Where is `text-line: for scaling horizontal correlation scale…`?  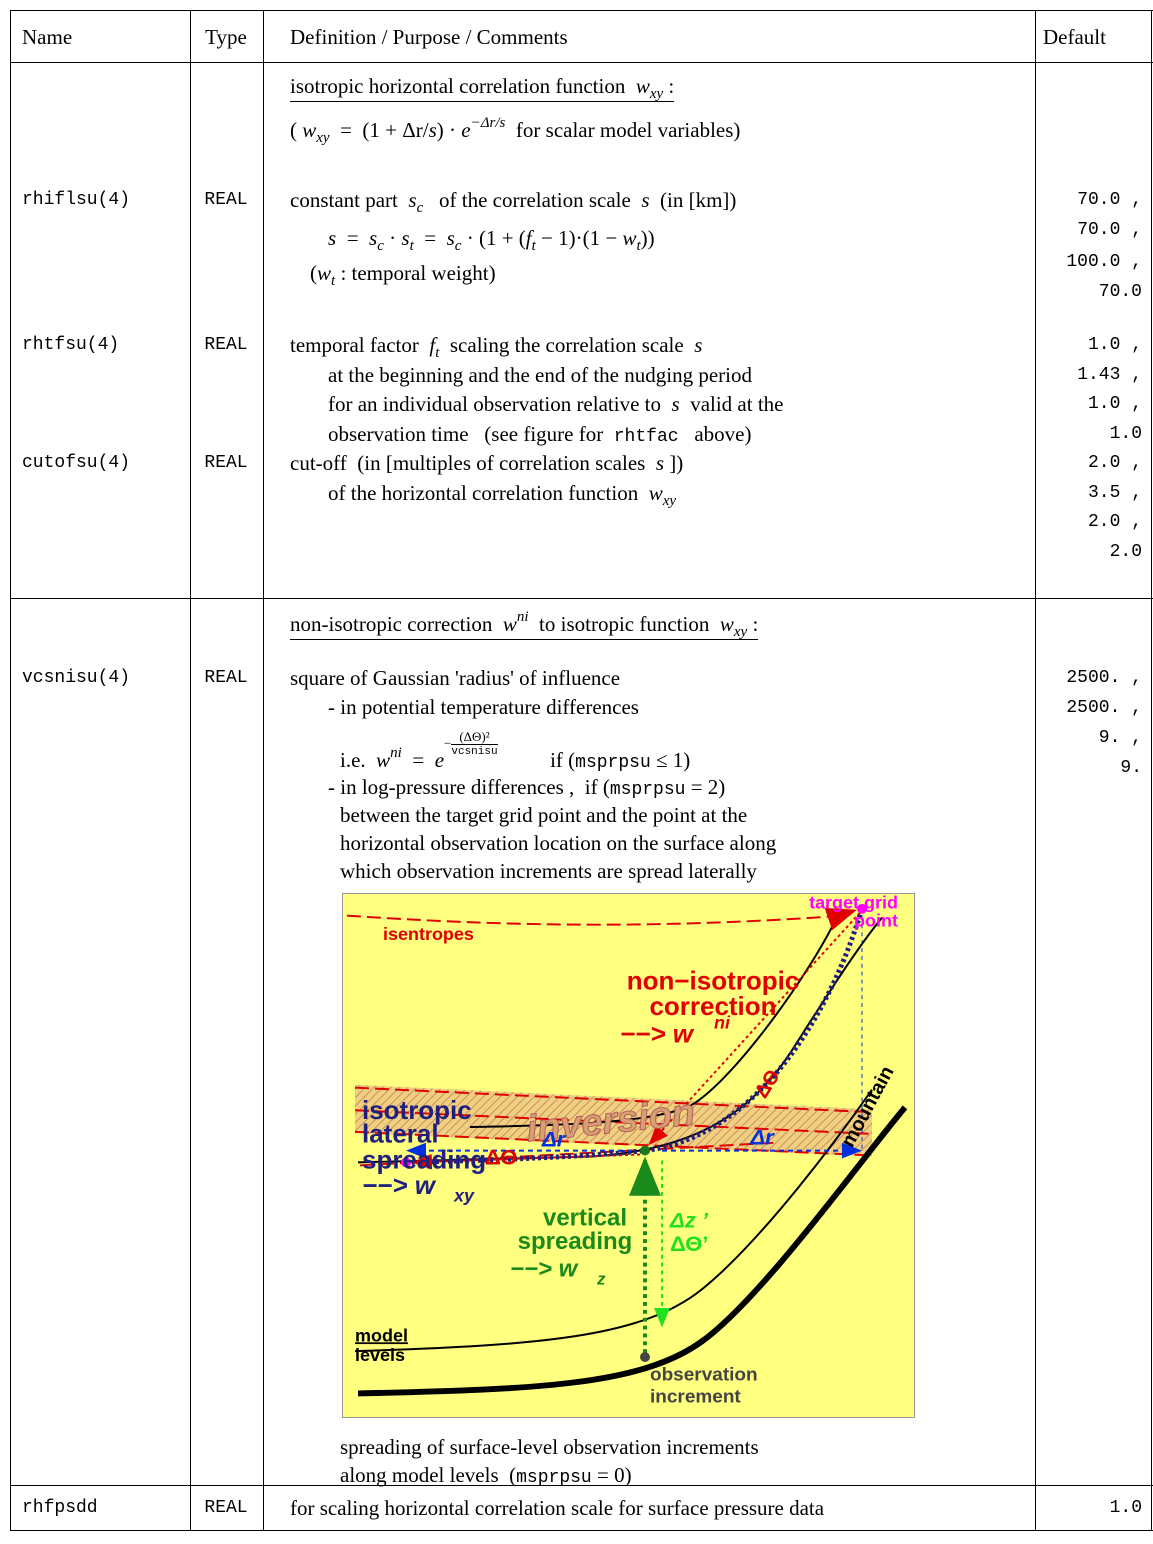 text-line: for scaling horizontal correlation scale… is located at coordinates (557, 1508).